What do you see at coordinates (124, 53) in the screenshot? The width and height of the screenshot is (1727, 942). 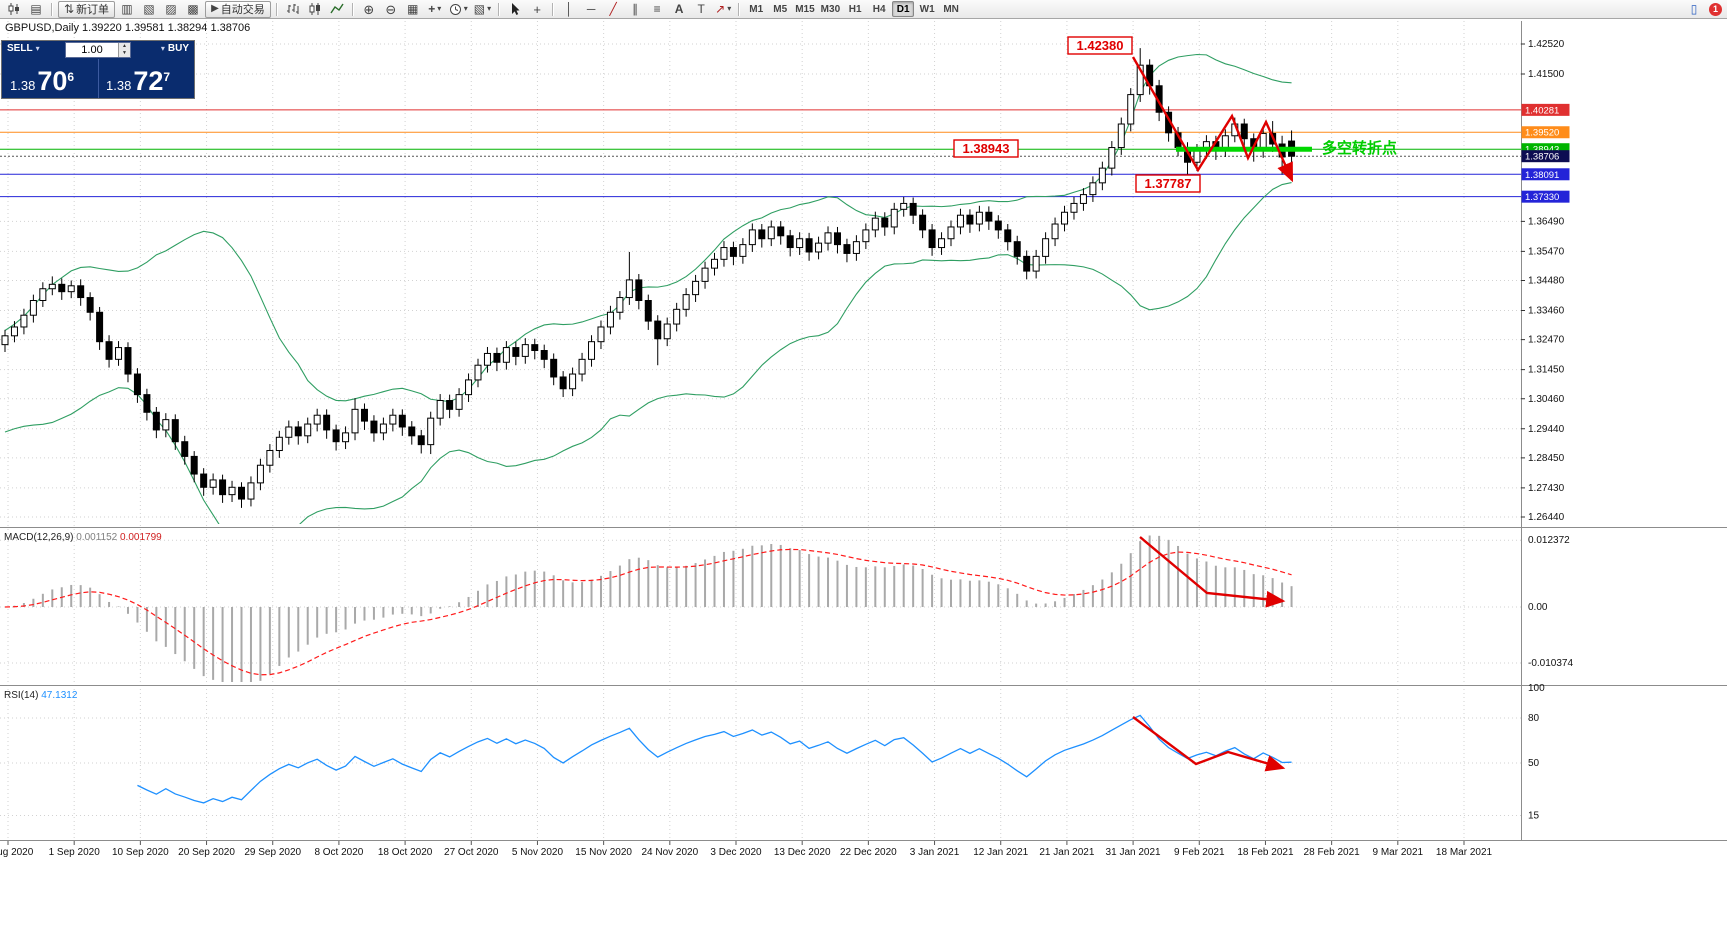 I see `volume-down-button: ▼` at bounding box center [124, 53].